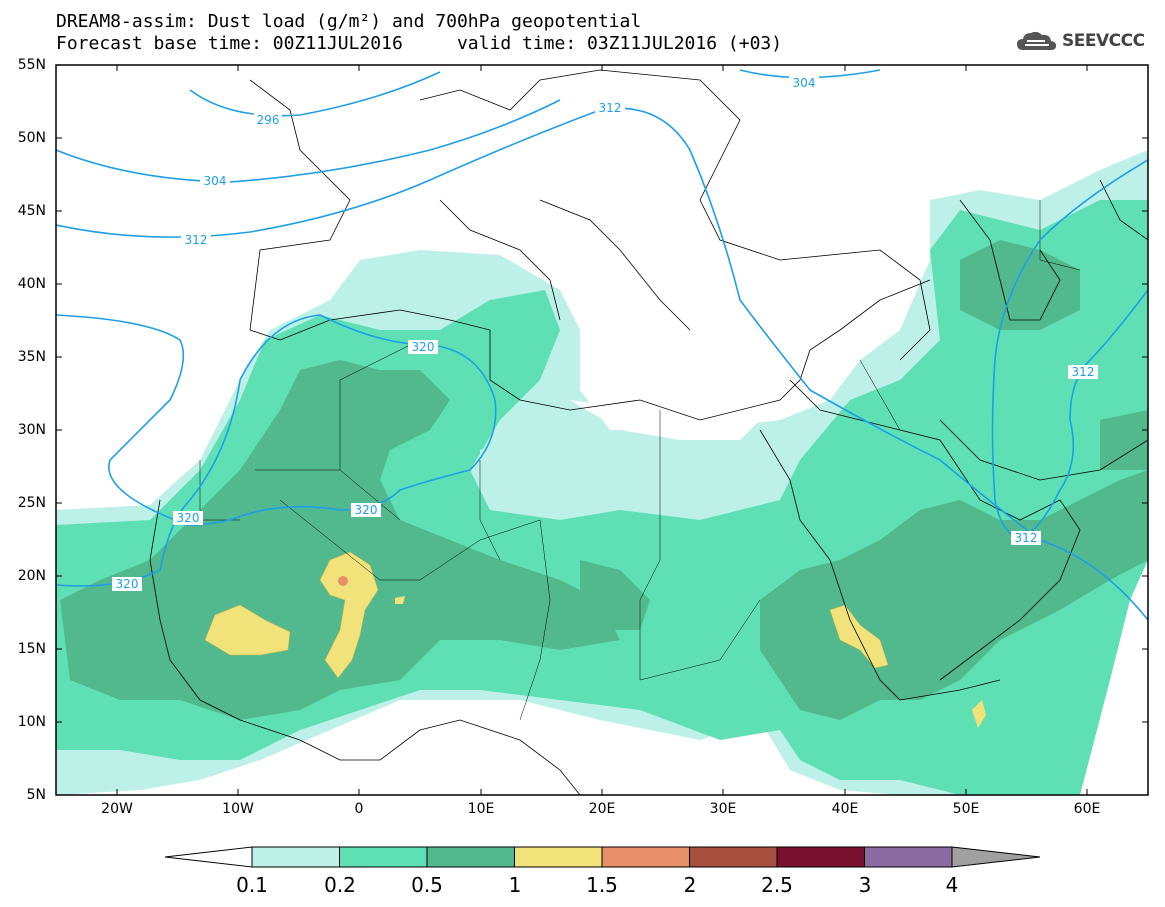 This screenshot has height=907, width=1165. What do you see at coordinates (340, 885) in the screenshot?
I see `colorbar-label: 0.2` at bounding box center [340, 885].